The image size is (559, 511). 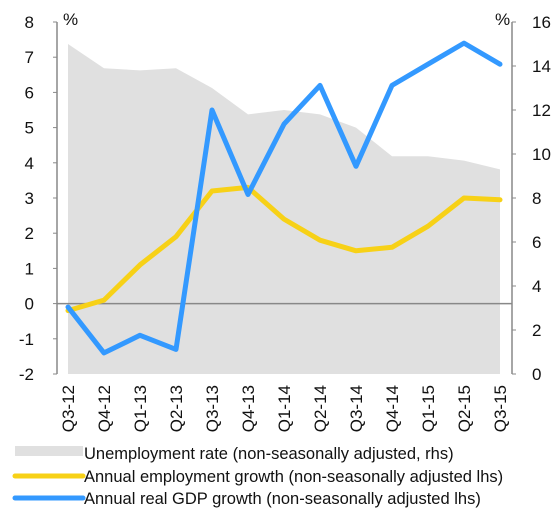 I want to click on x-tick-label: Q4-13, so click(x=248, y=408).